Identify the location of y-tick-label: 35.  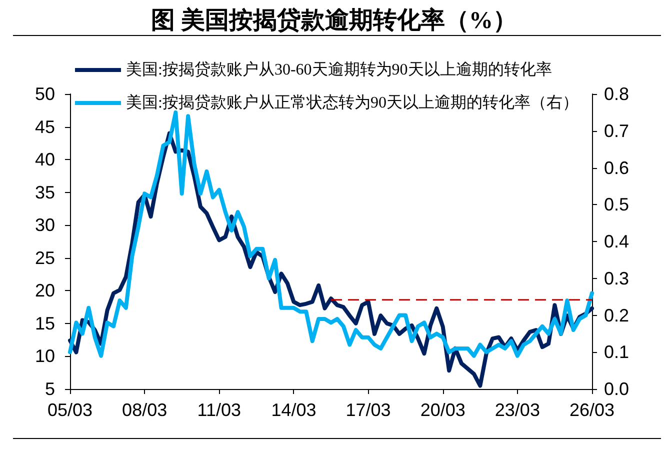
(44, 192).